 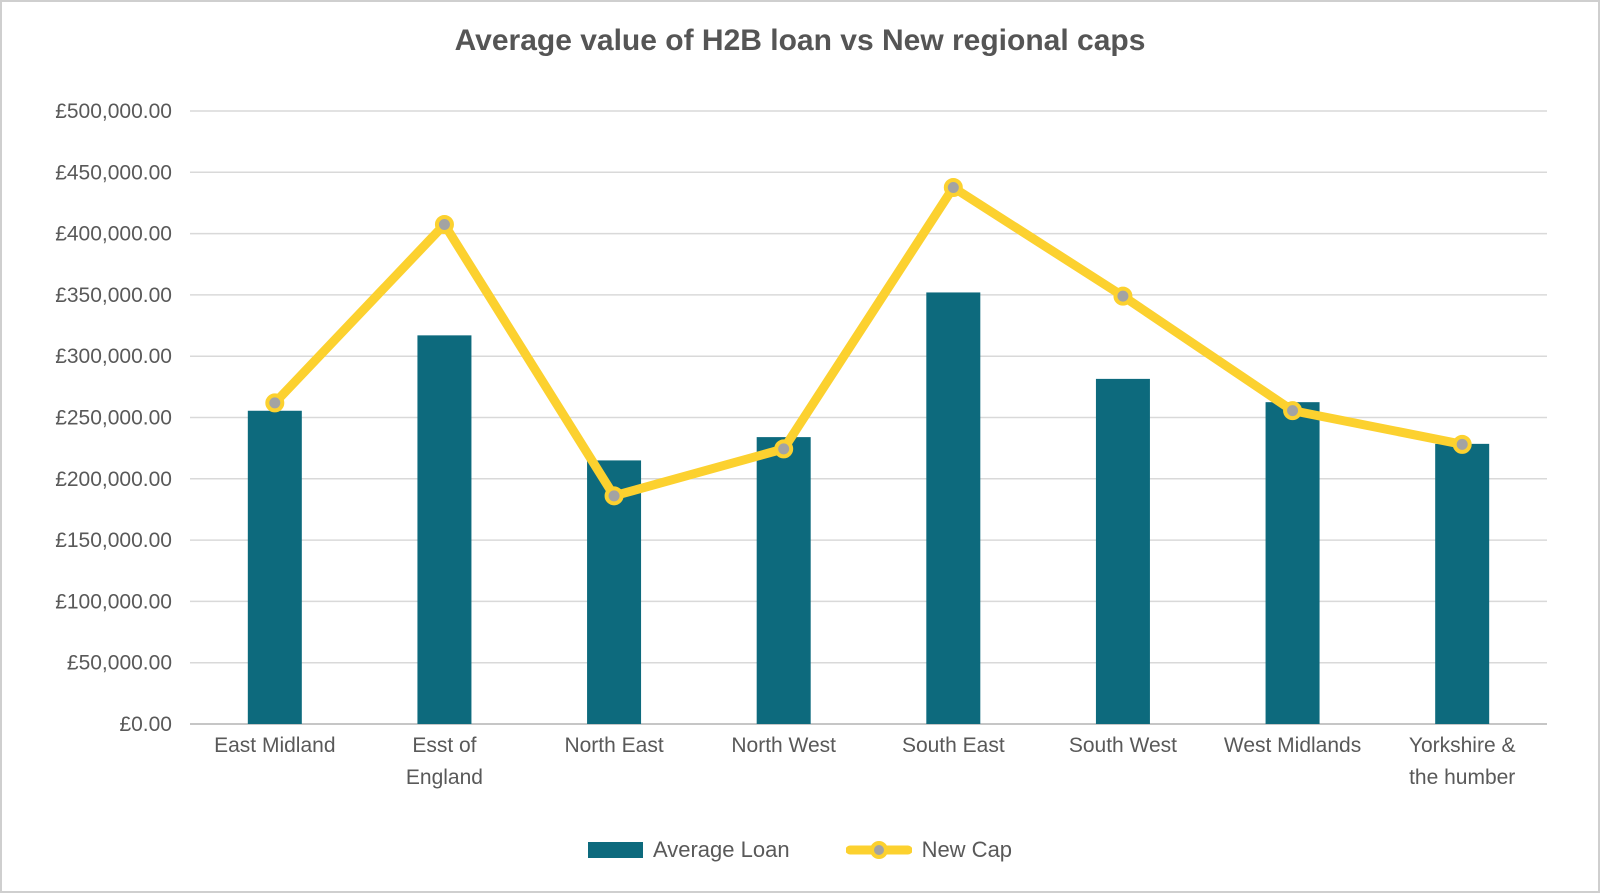 I want to click on new-cap-marker-west-midlands, so click(x=1293, y=411).